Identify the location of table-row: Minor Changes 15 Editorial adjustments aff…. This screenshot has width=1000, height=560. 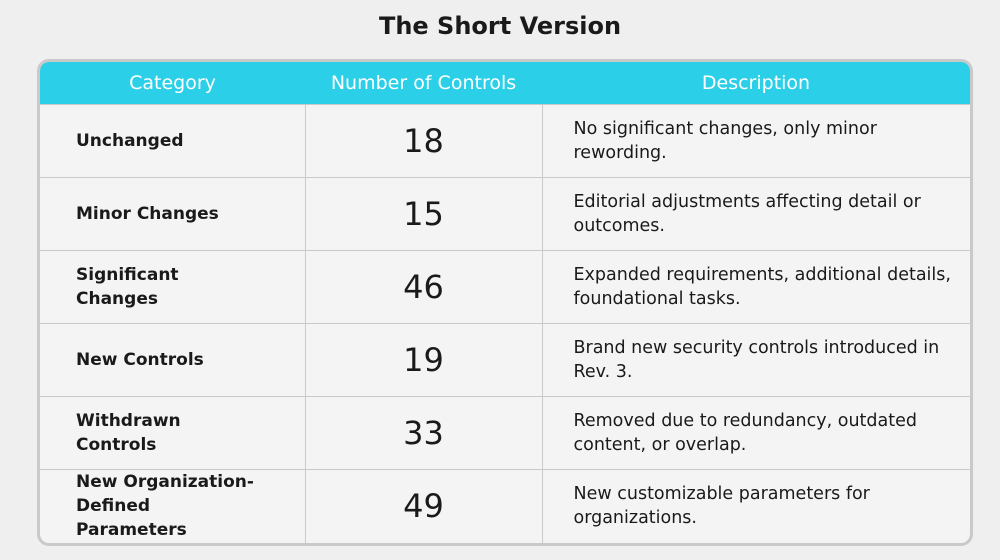
(505, 213).